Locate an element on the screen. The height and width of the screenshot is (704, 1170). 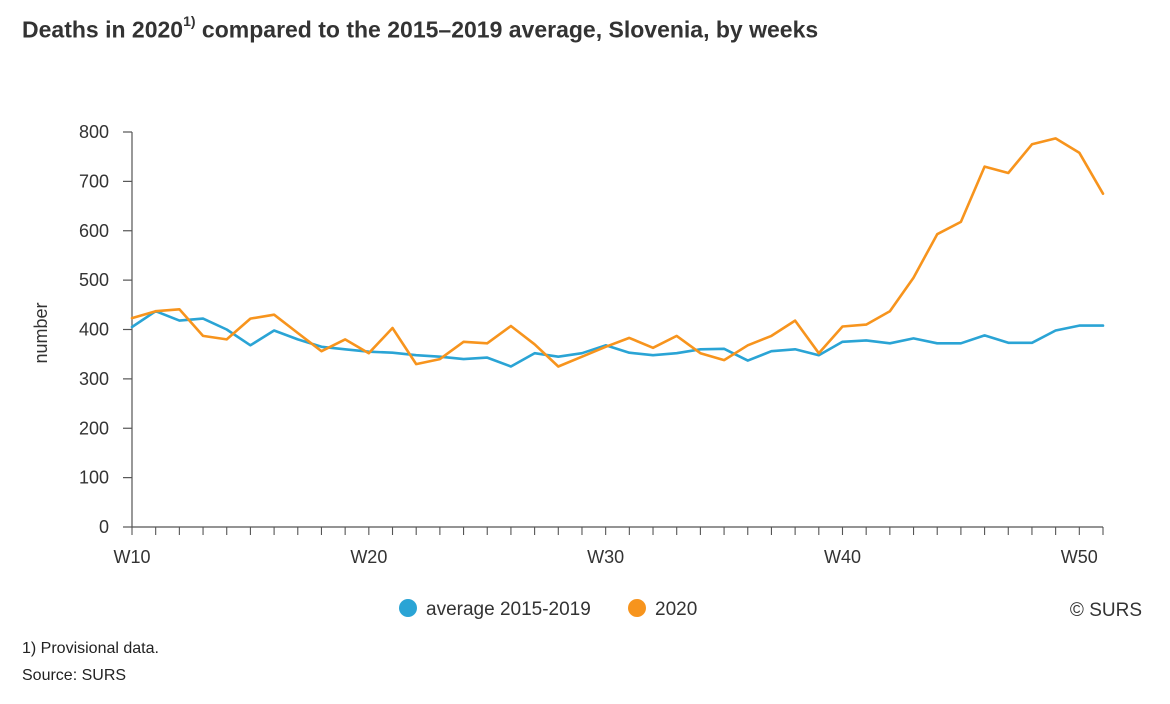
y-tick-label: 800 is located at coordinates (94, 132).